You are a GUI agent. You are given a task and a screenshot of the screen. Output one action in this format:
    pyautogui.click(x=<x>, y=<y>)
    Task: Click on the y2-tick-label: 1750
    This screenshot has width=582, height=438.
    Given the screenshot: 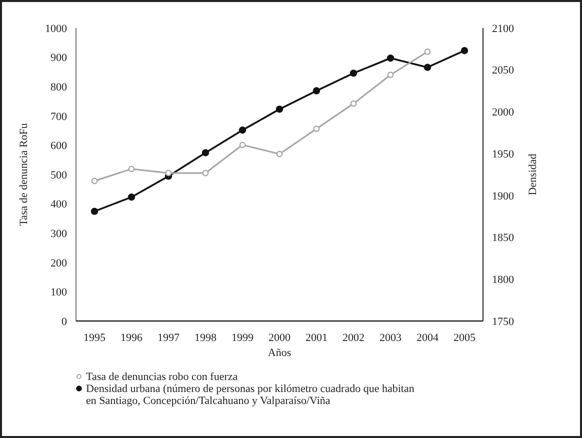 What is the action you would take?
    pyautogui.click(x=503, y=322)
    